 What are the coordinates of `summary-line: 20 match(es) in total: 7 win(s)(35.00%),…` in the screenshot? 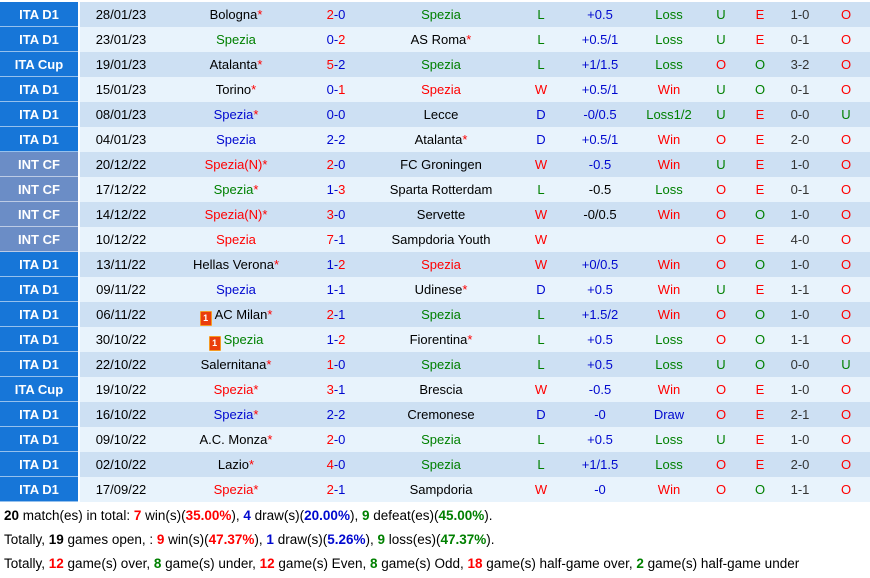 It's located at (435, 516).